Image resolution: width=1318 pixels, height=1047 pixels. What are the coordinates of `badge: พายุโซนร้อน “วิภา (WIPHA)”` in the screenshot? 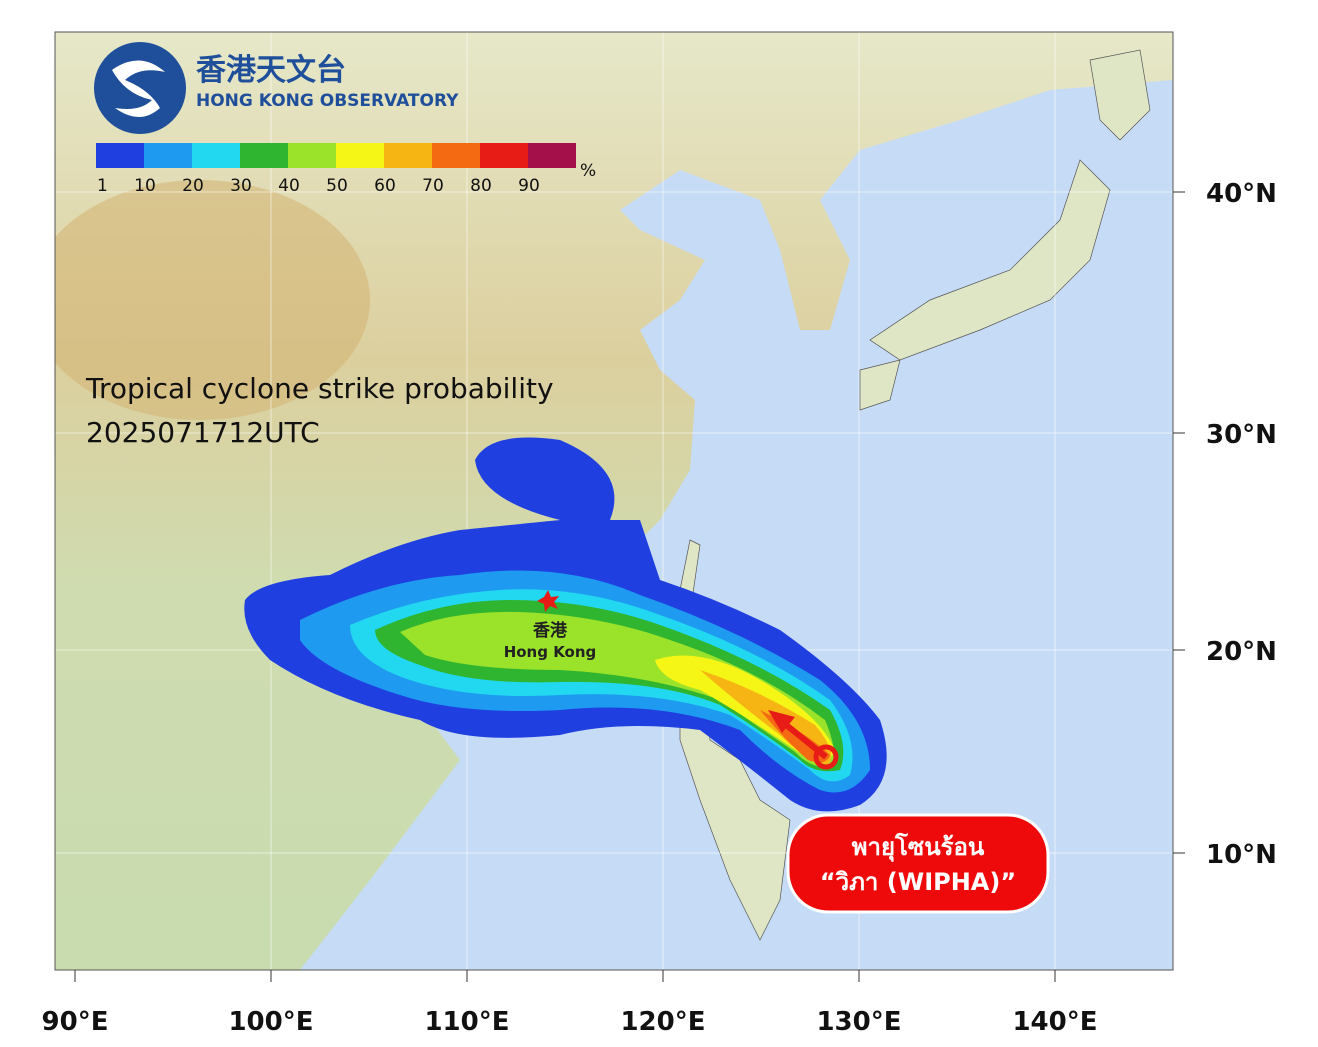 It's located at (918, 863).